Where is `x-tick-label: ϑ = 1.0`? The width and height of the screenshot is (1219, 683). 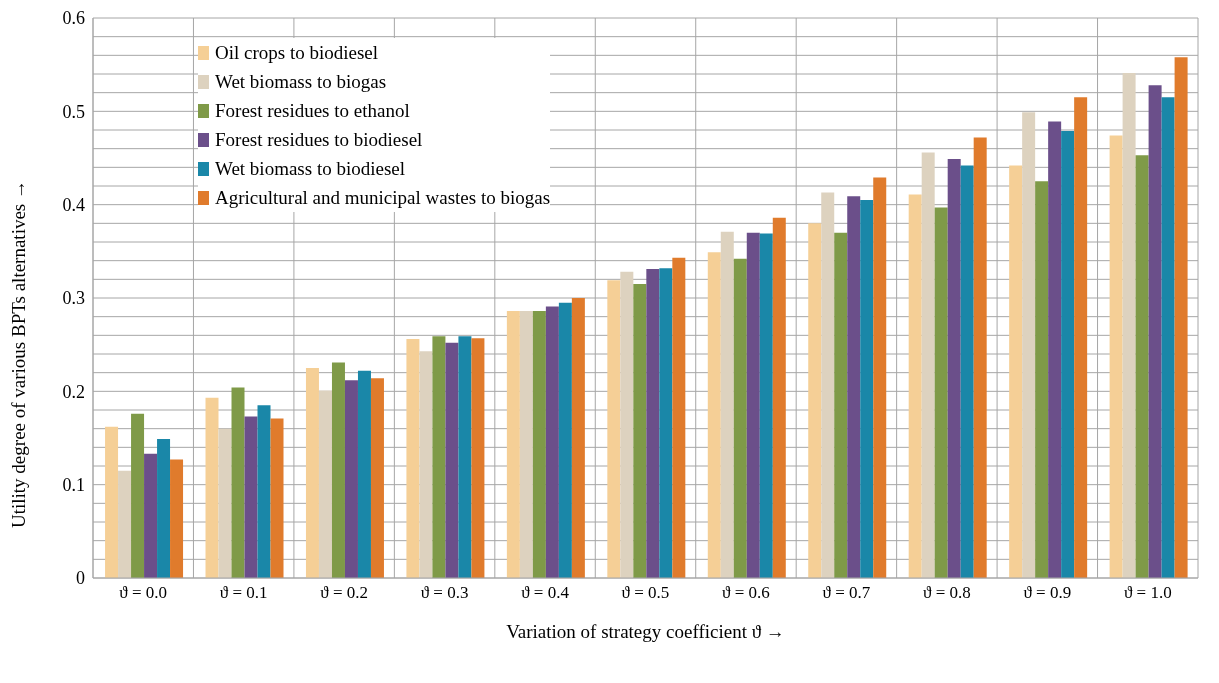 x-tick-label: ϑ = 1.0 is located at coordinates (1147, 593).